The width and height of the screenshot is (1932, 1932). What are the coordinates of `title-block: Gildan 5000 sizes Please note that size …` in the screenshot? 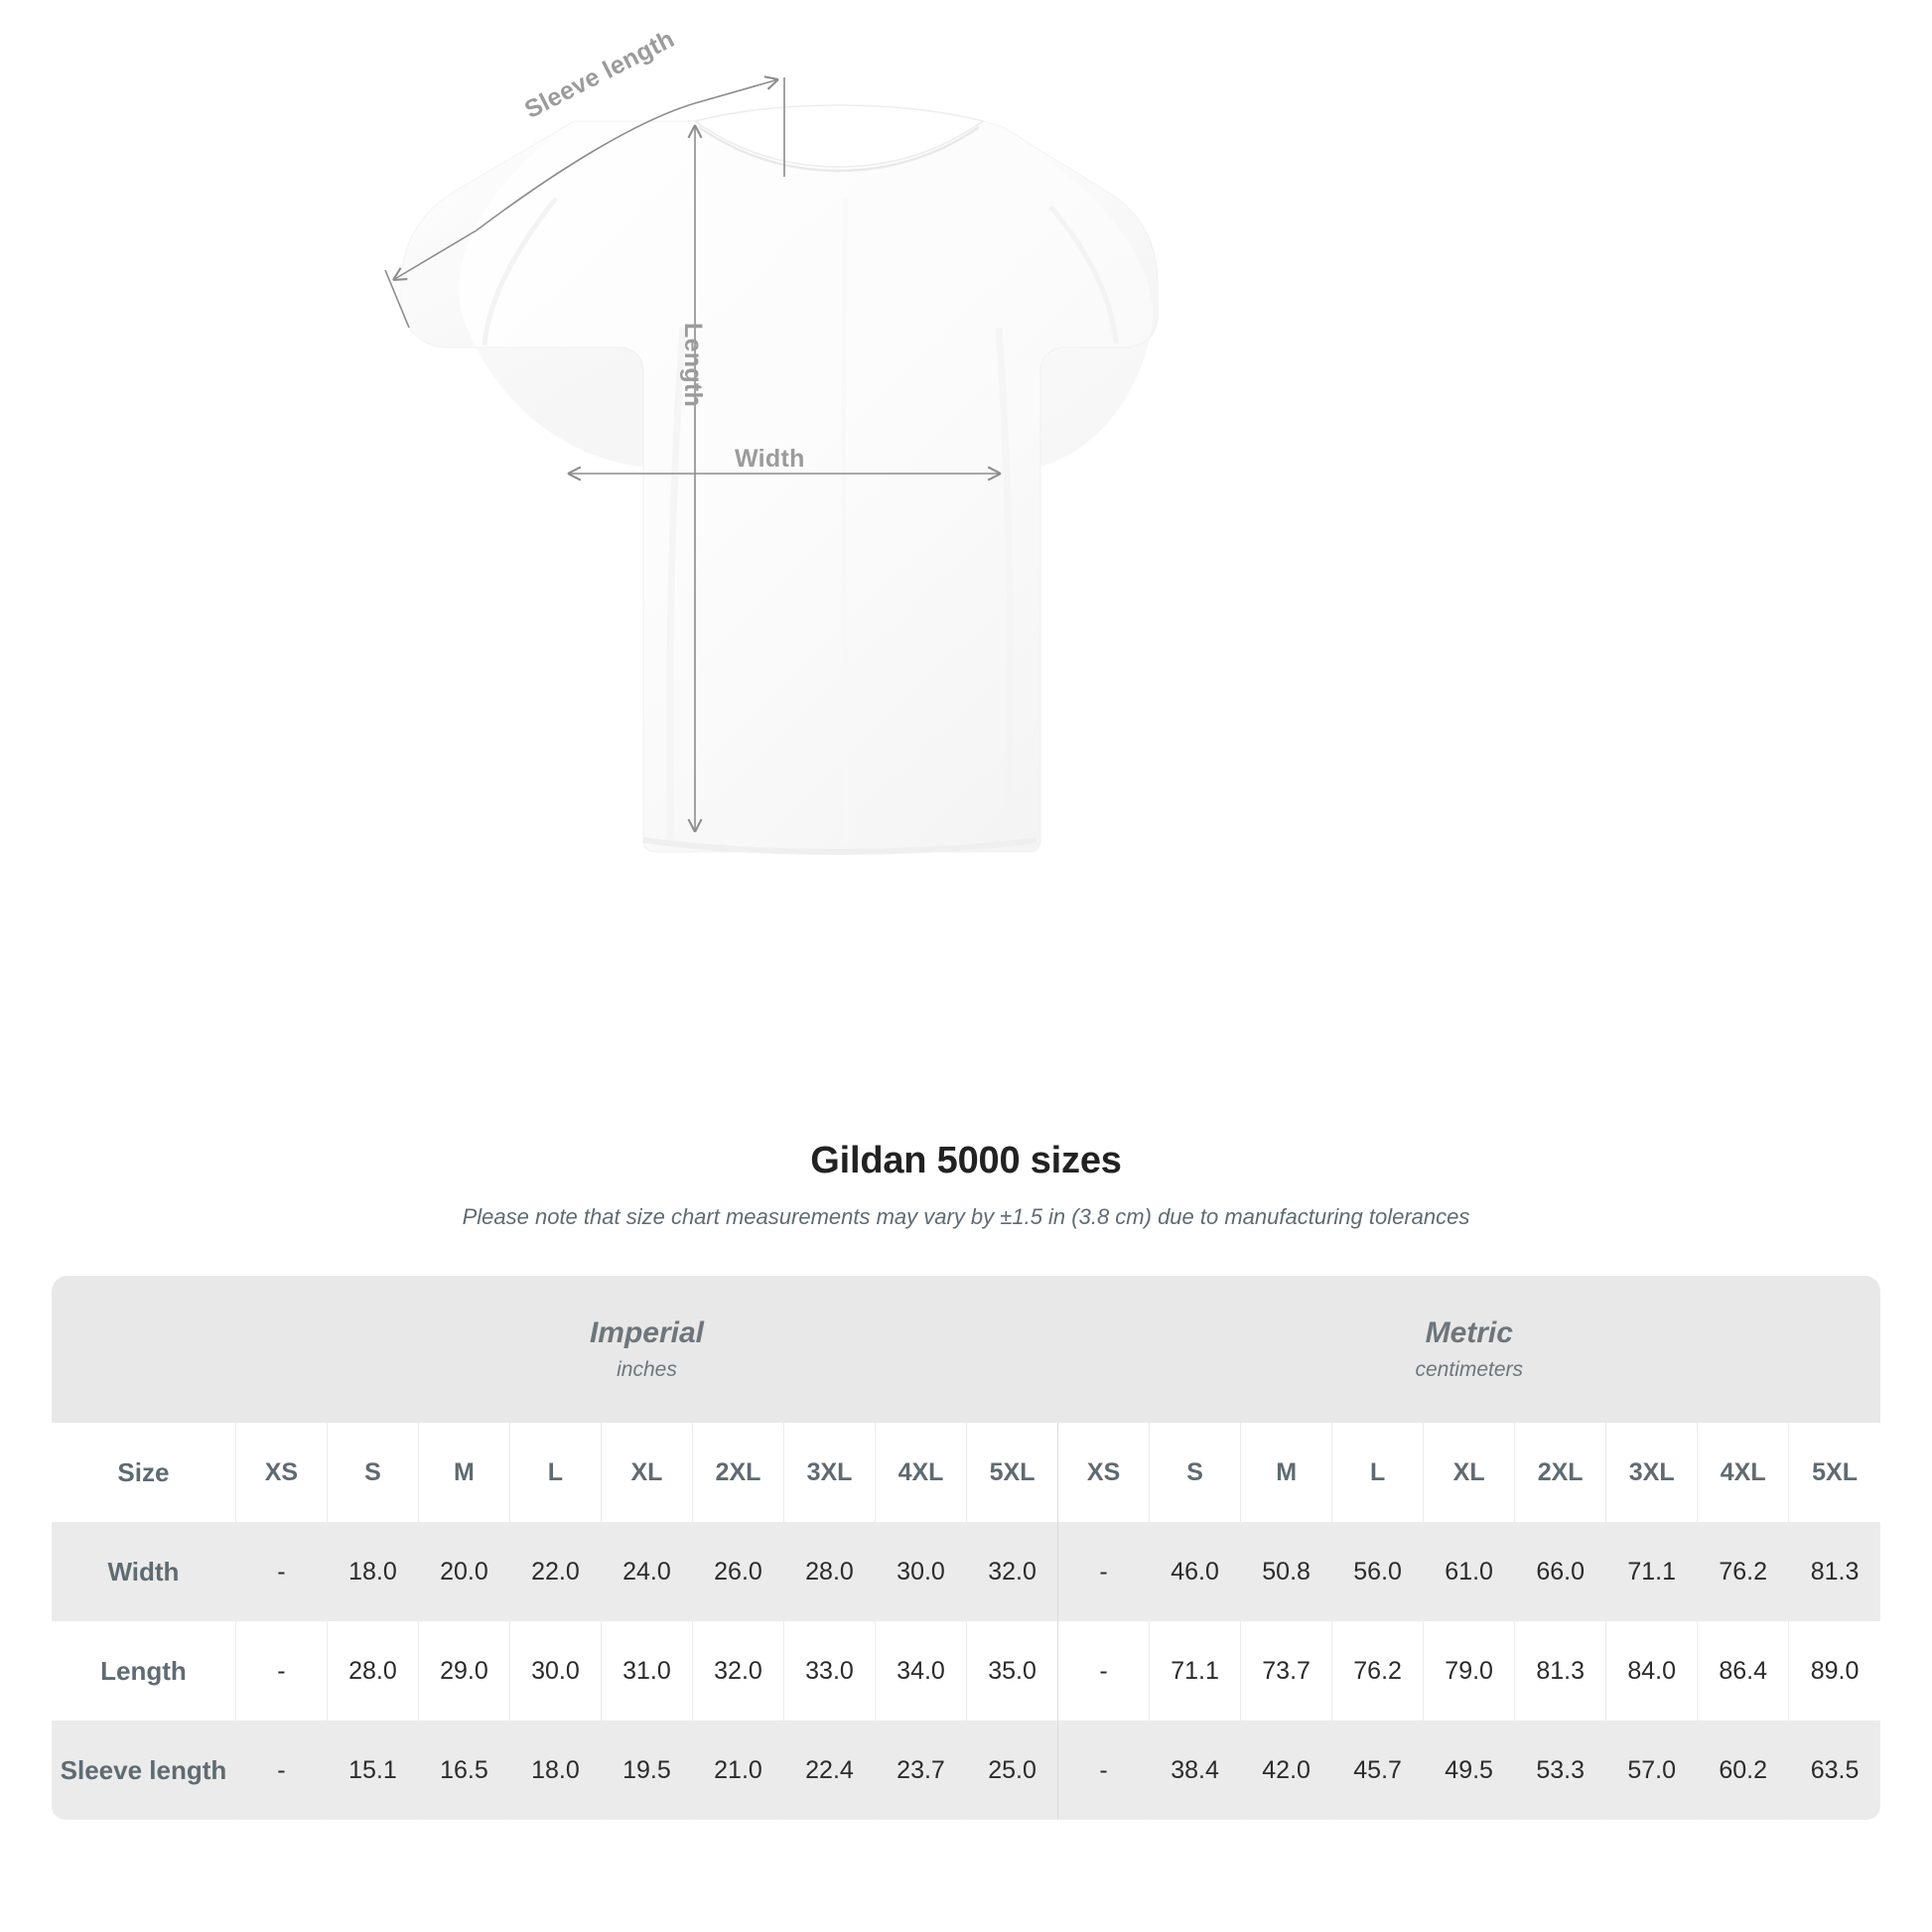 It's located at (966, 1185).